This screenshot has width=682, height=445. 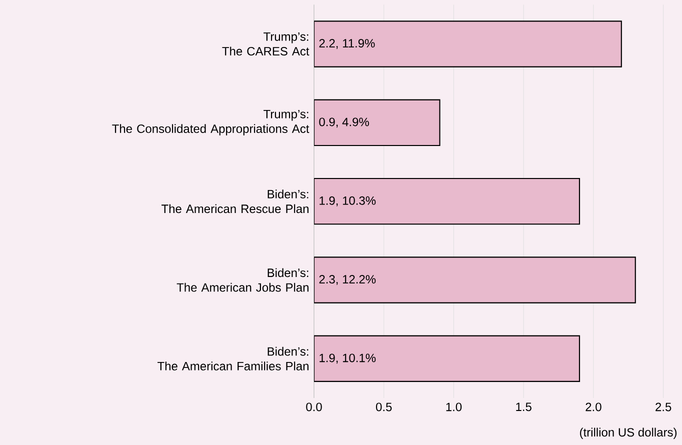 I want to click on data-label: 2.3, 12.2%, so click(x=347, y=280).